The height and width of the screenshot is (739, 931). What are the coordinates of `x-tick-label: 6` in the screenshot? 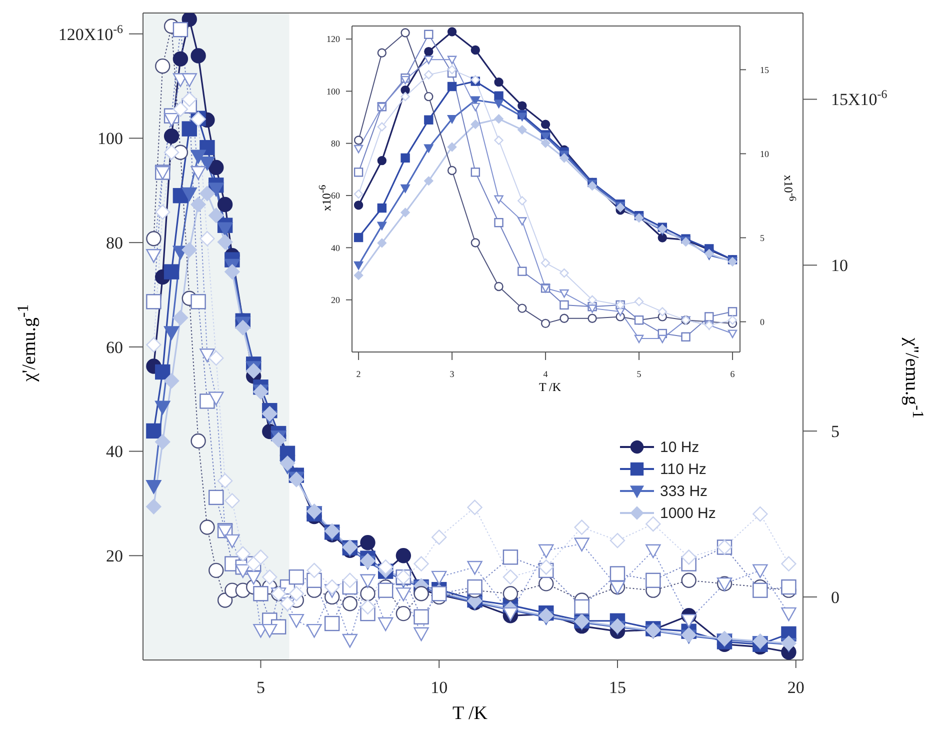 It's located at (733, 374).